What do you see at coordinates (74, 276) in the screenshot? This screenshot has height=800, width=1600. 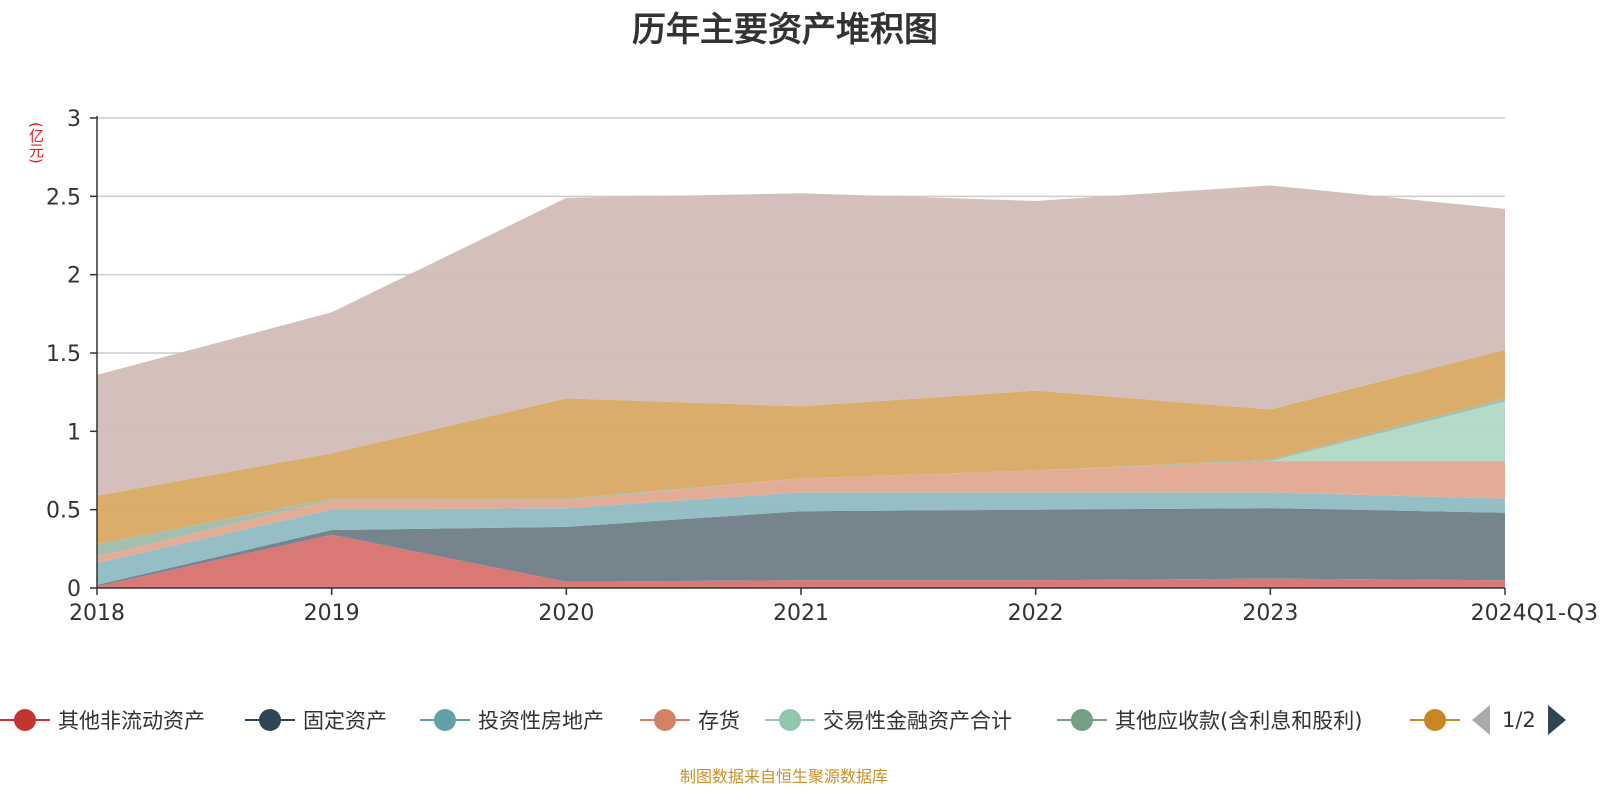 I see `y-axis-tick-label: 2` at bounding box center [74, 276].